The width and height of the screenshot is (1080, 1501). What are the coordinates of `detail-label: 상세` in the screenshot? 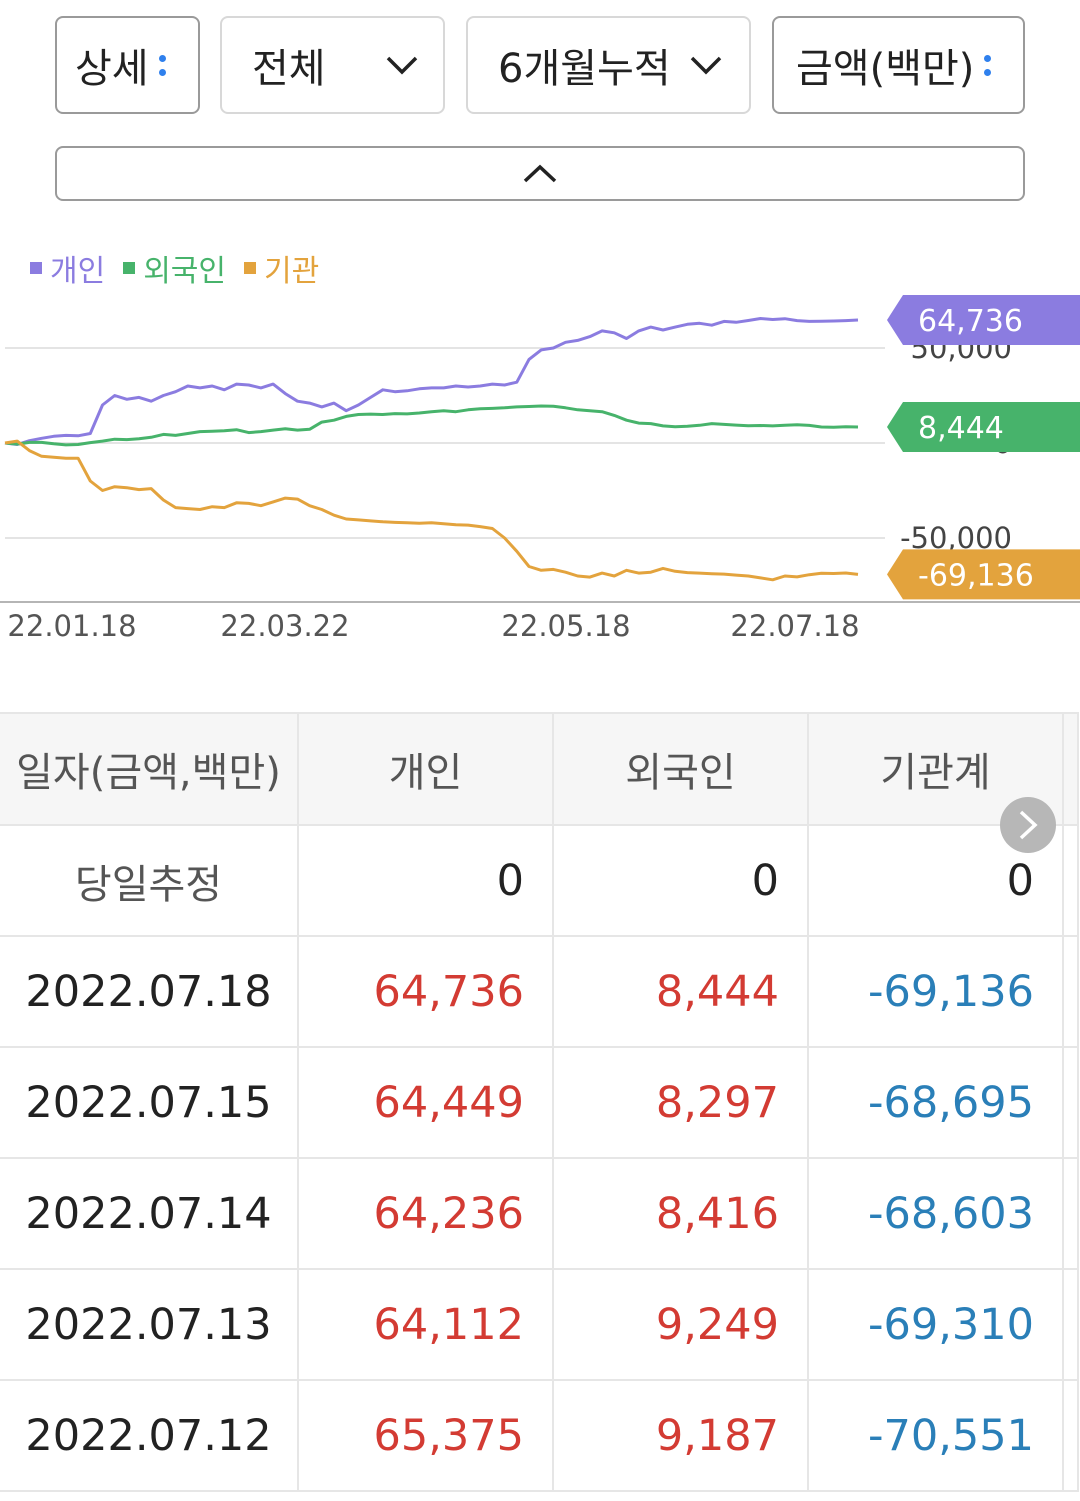 It's located at (112, 69).